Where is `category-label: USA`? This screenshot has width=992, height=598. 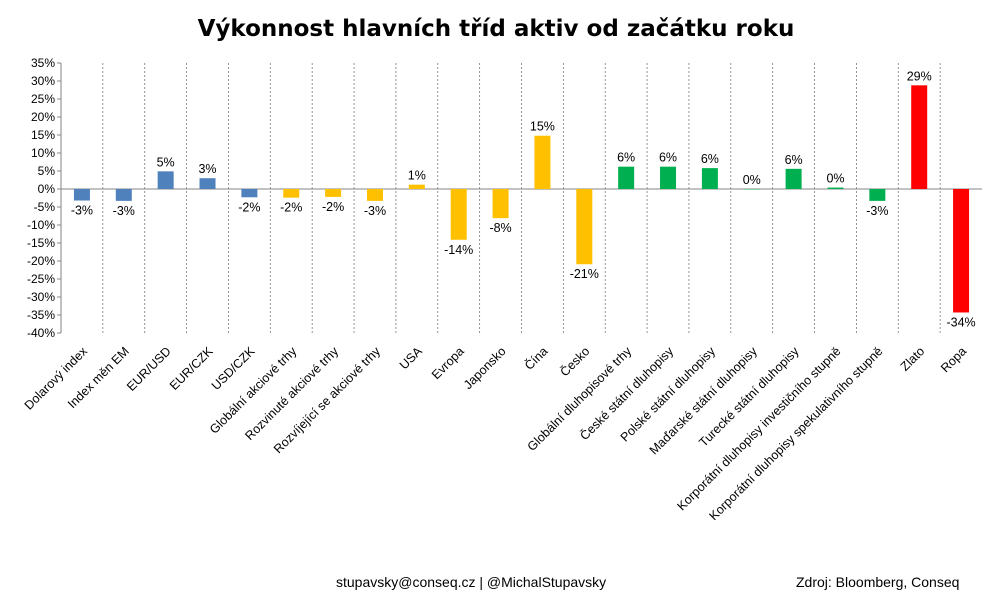 category-label: USA is located at coordinates (411, 358).